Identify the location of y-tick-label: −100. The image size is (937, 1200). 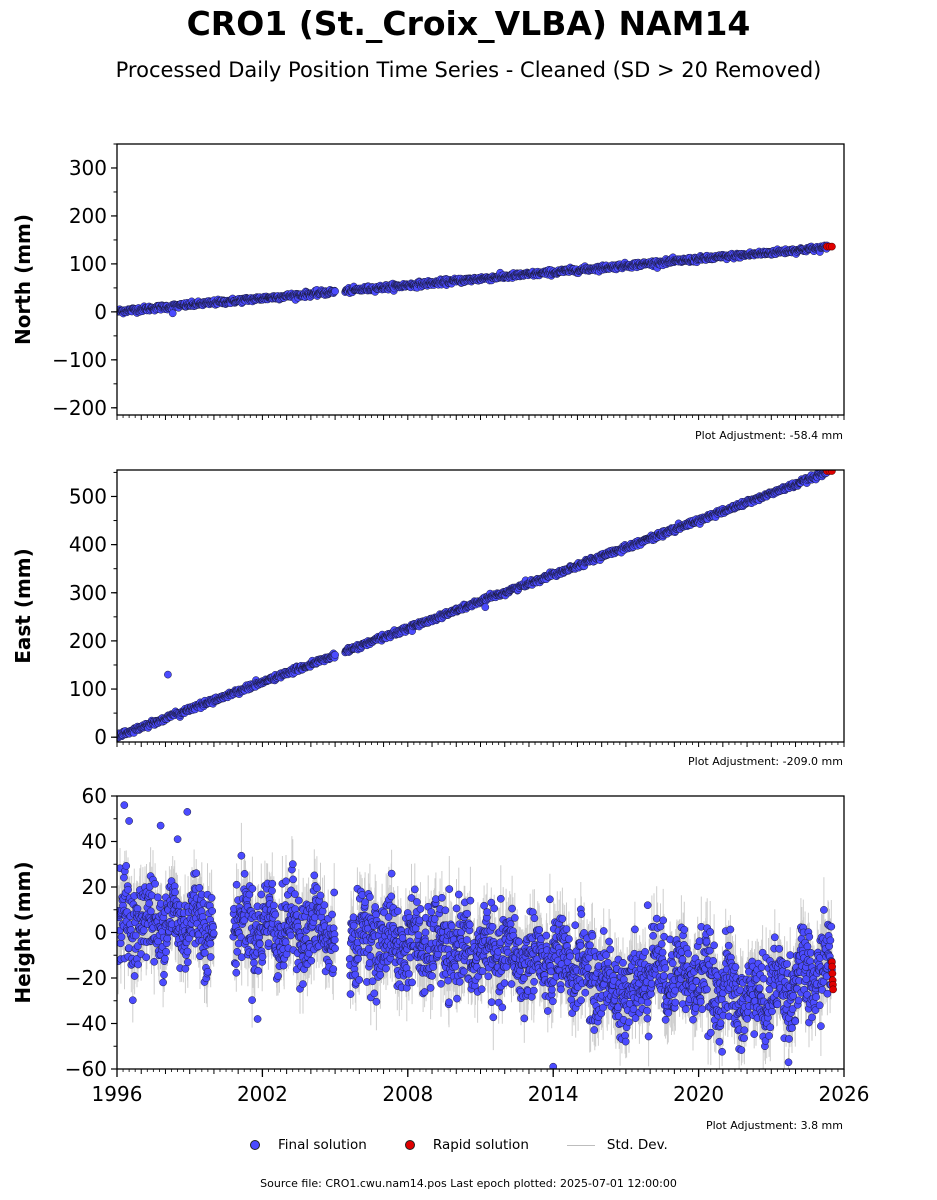
(79, 360).